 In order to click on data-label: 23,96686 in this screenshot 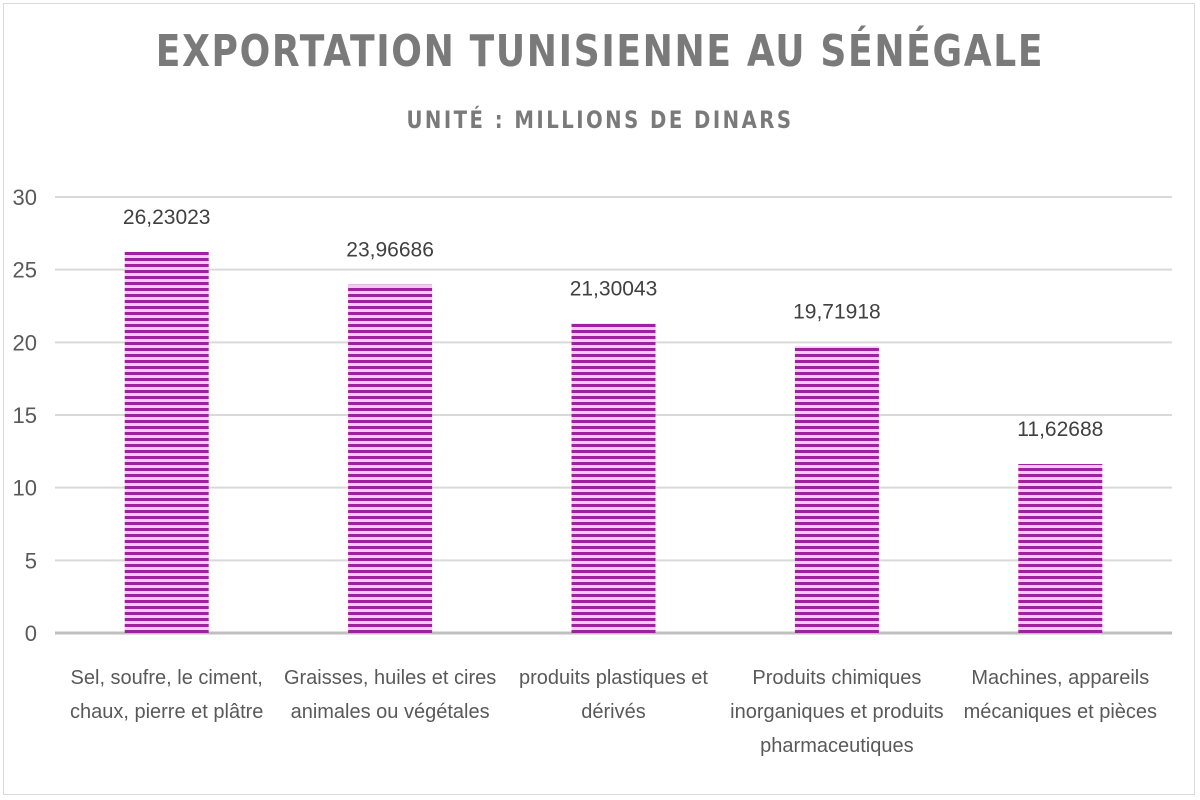, I will do `click(390, 250)`.